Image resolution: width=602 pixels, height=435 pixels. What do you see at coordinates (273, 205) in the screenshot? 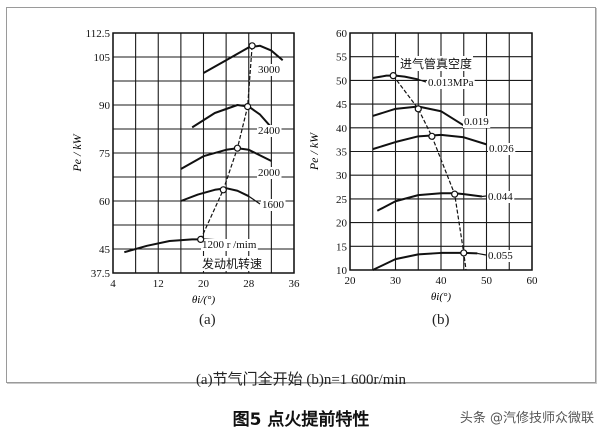
I see `series-label: 1600` at bounding box center [273, 205].